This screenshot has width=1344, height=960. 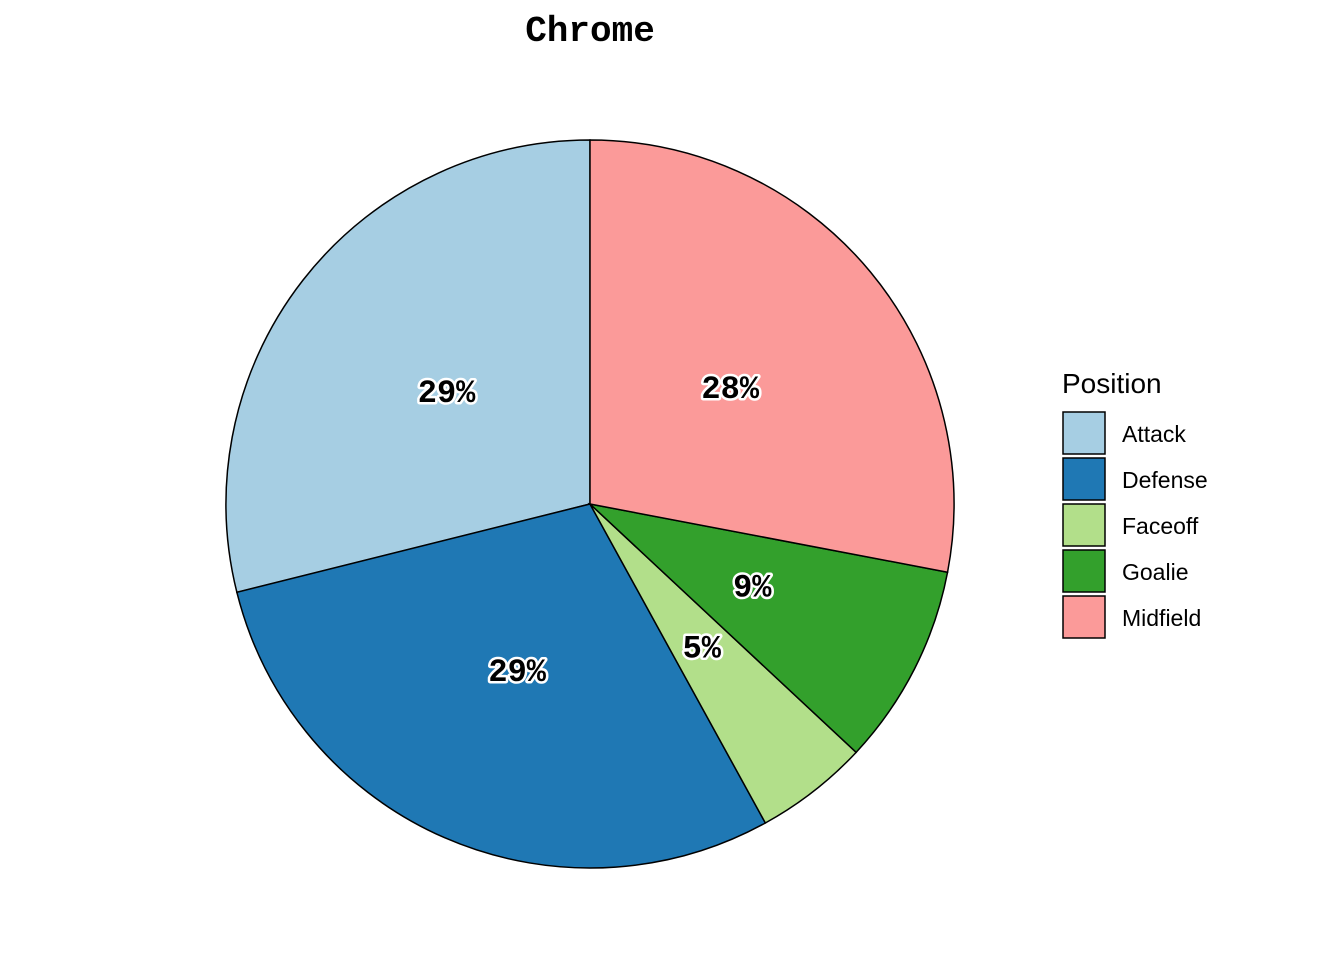 I want to click on legend-title: Position, so click(x=1112, y=383).